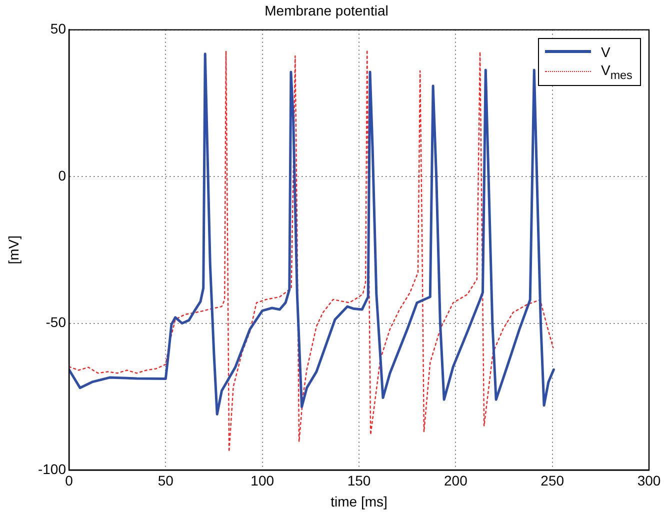 This screenshot has width=665, height=513. Describe the element at coordinates (13, 250) in the screenshot. I see `y-axis-title: [mV]` at that location.